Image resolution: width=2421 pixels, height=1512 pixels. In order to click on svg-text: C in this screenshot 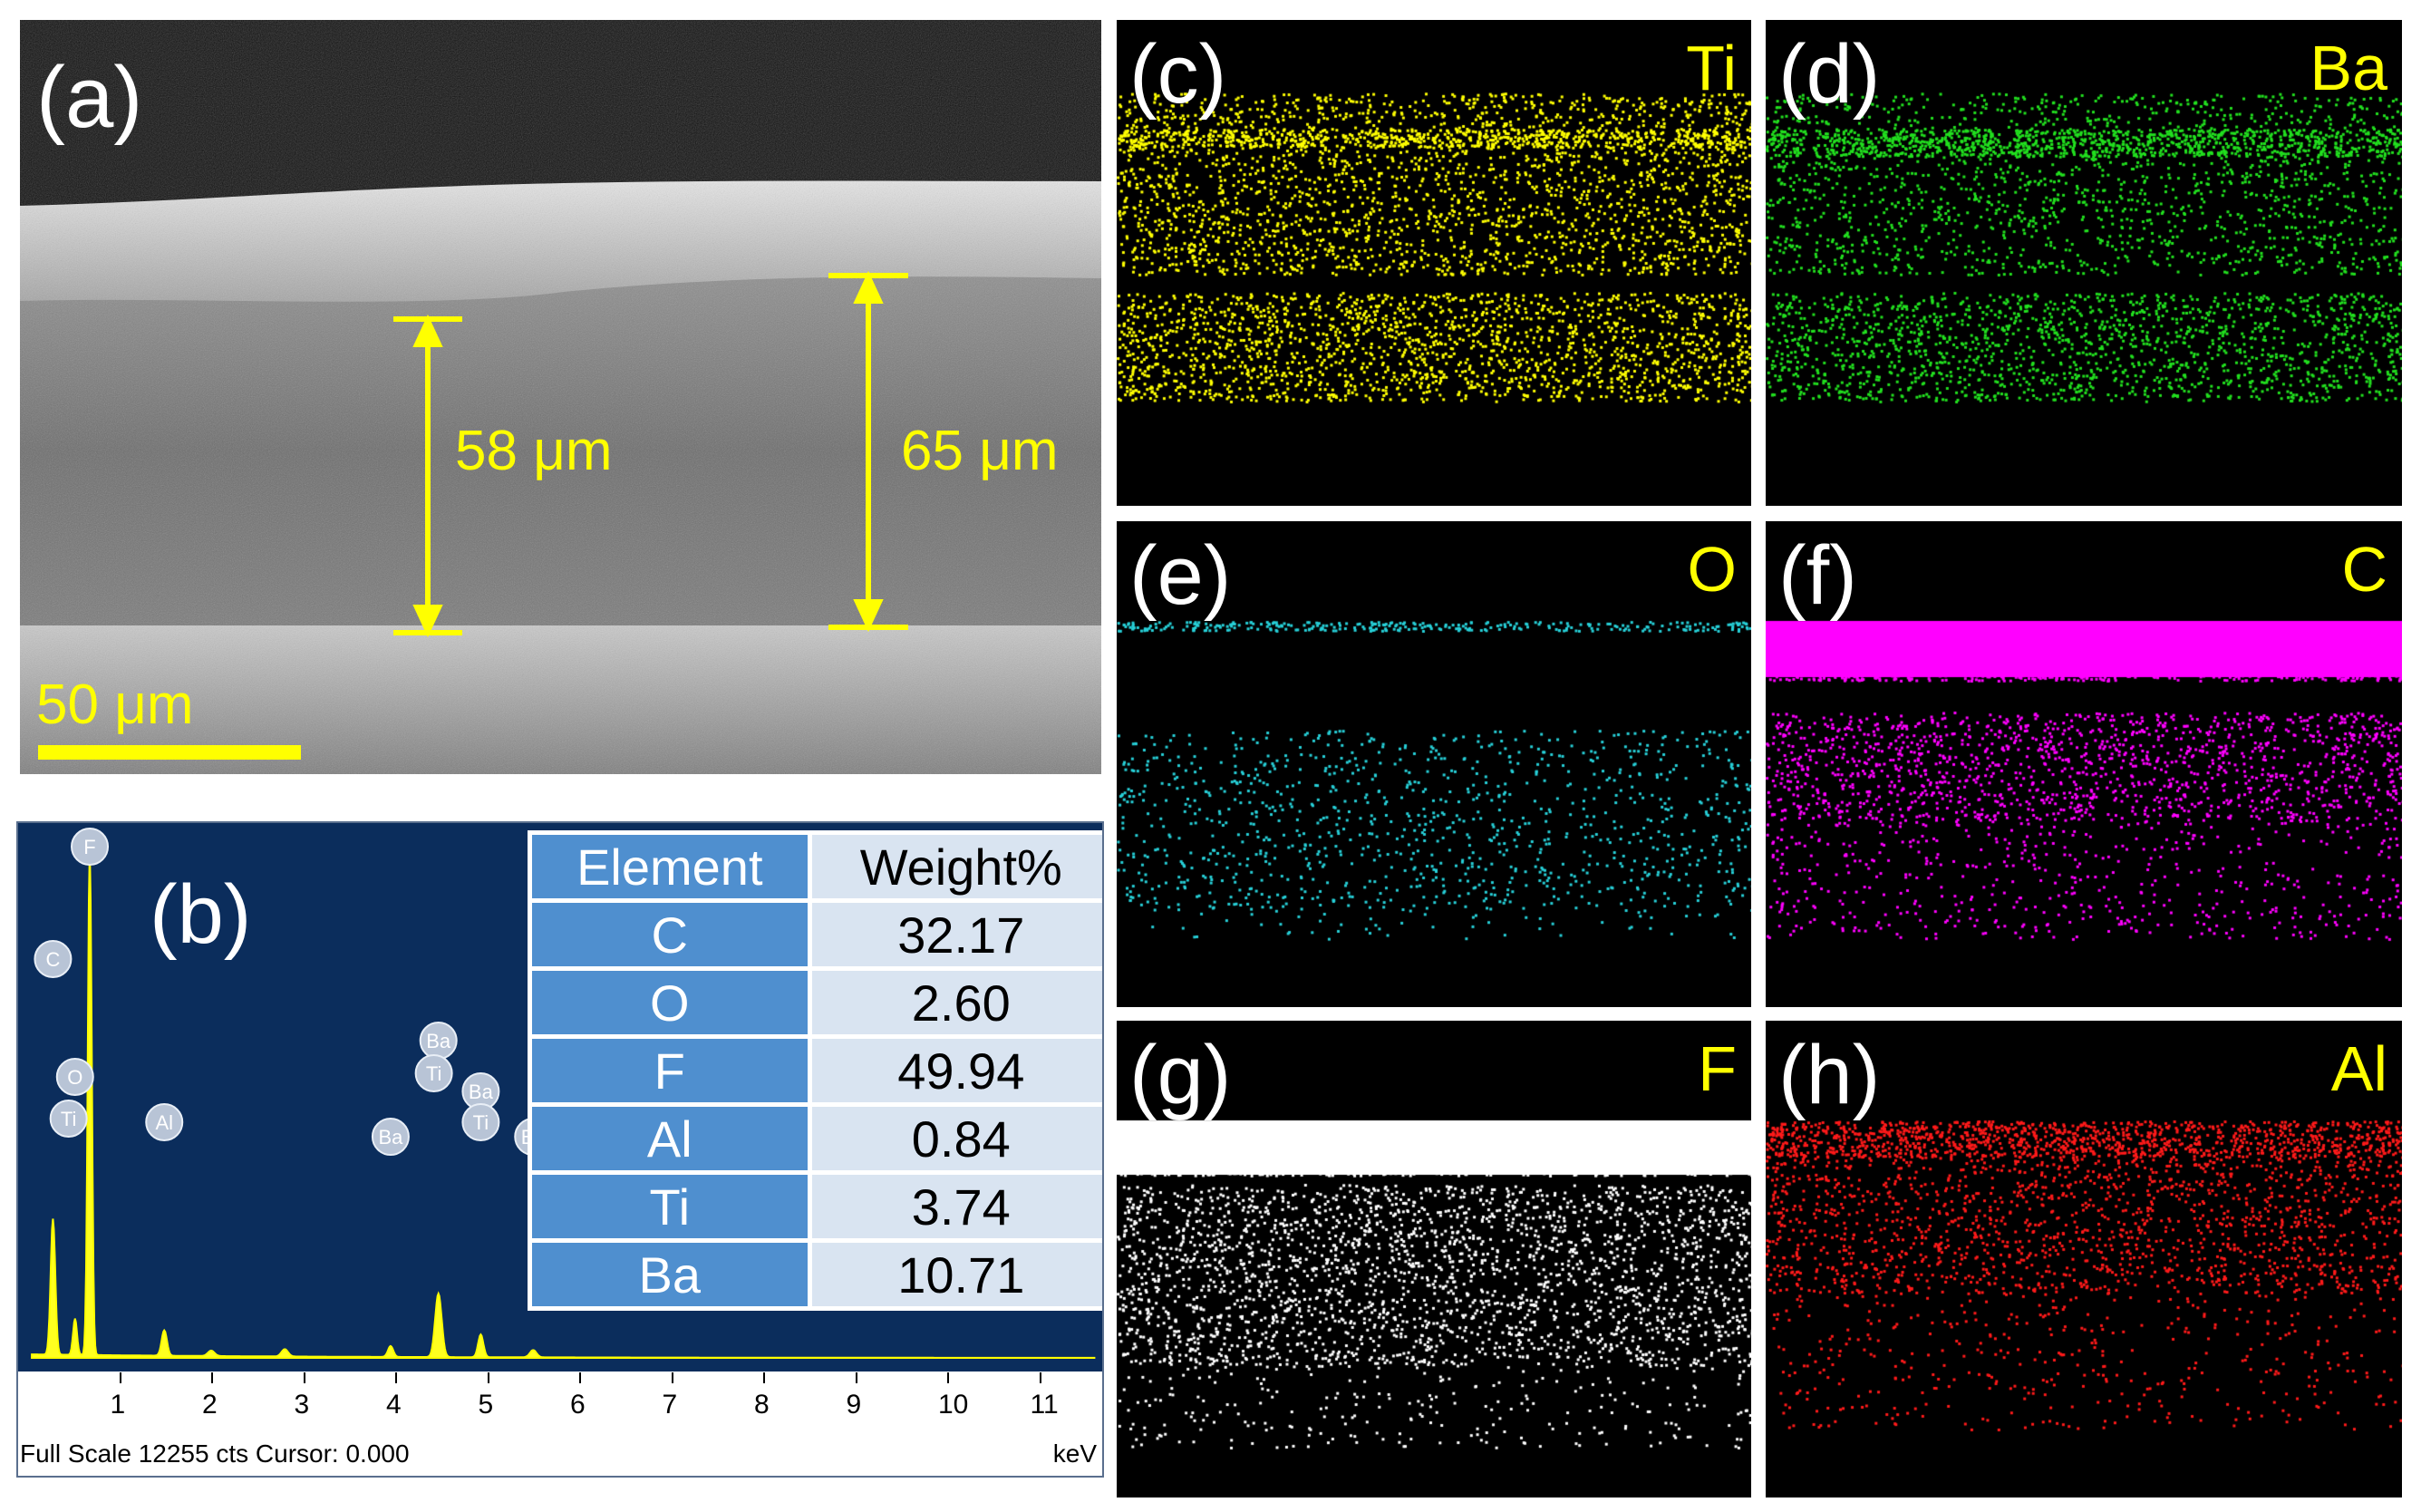, I will do `click(52, 960)`.